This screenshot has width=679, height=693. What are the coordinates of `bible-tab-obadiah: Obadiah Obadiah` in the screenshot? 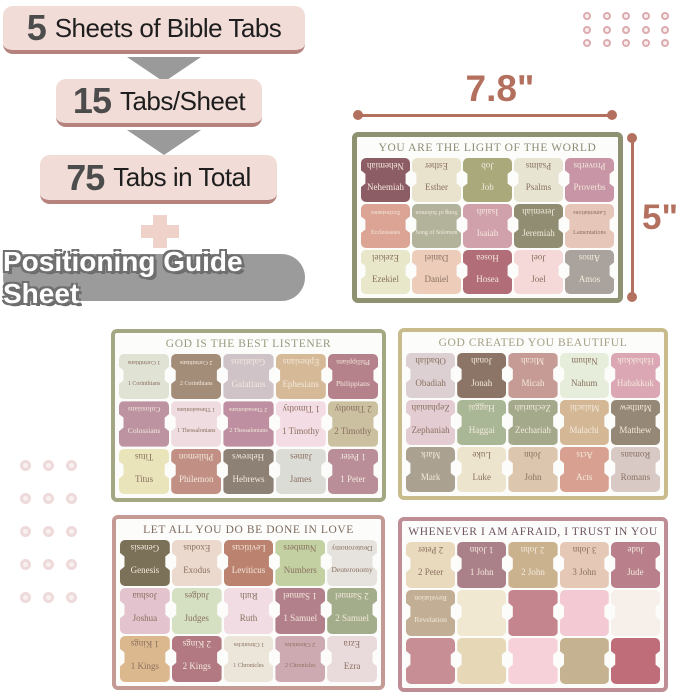 It's located at (431, 375).